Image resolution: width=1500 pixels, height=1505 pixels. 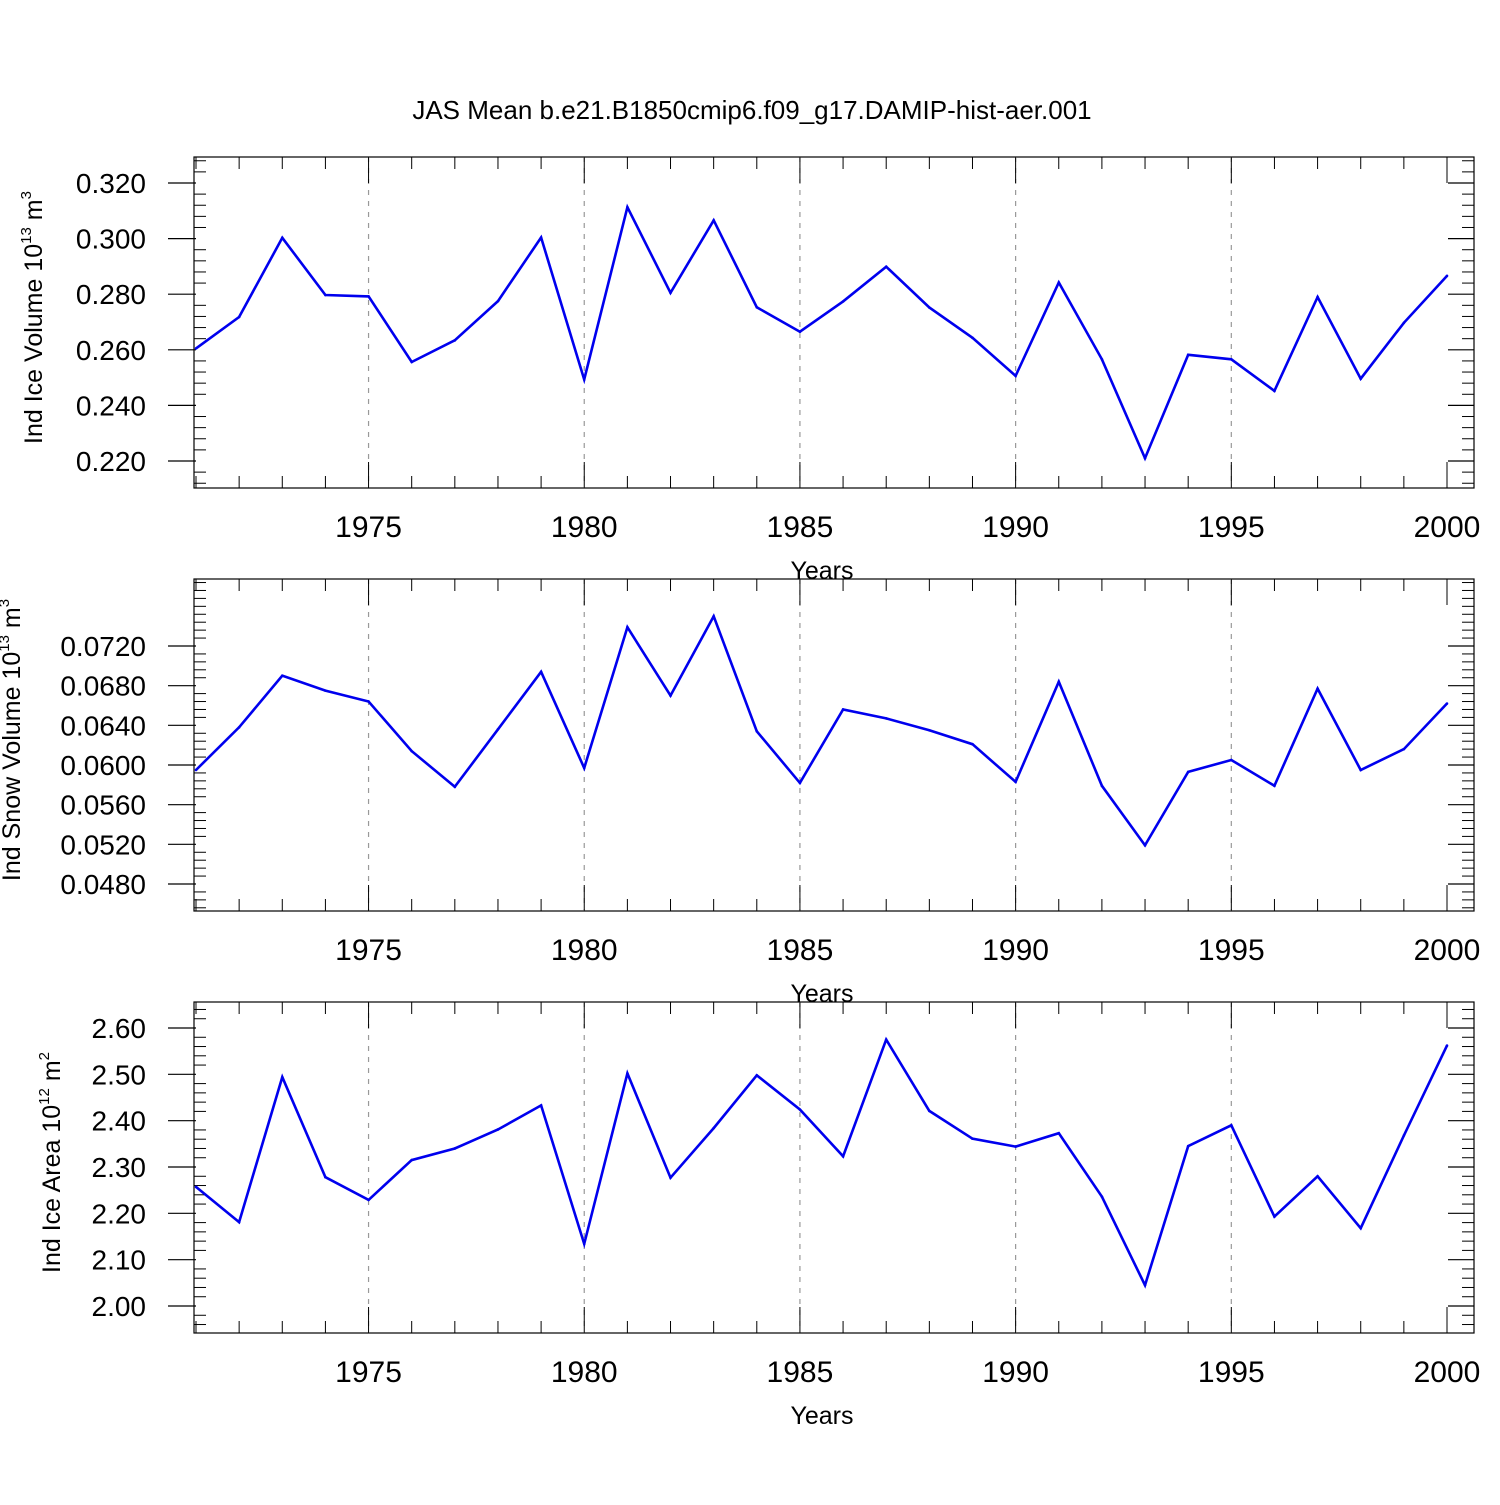 What do you see at coordinates (119, 1306) in the screenshot?
I see `y-tick-label: 2.00` at bounding box center [119, 1306].